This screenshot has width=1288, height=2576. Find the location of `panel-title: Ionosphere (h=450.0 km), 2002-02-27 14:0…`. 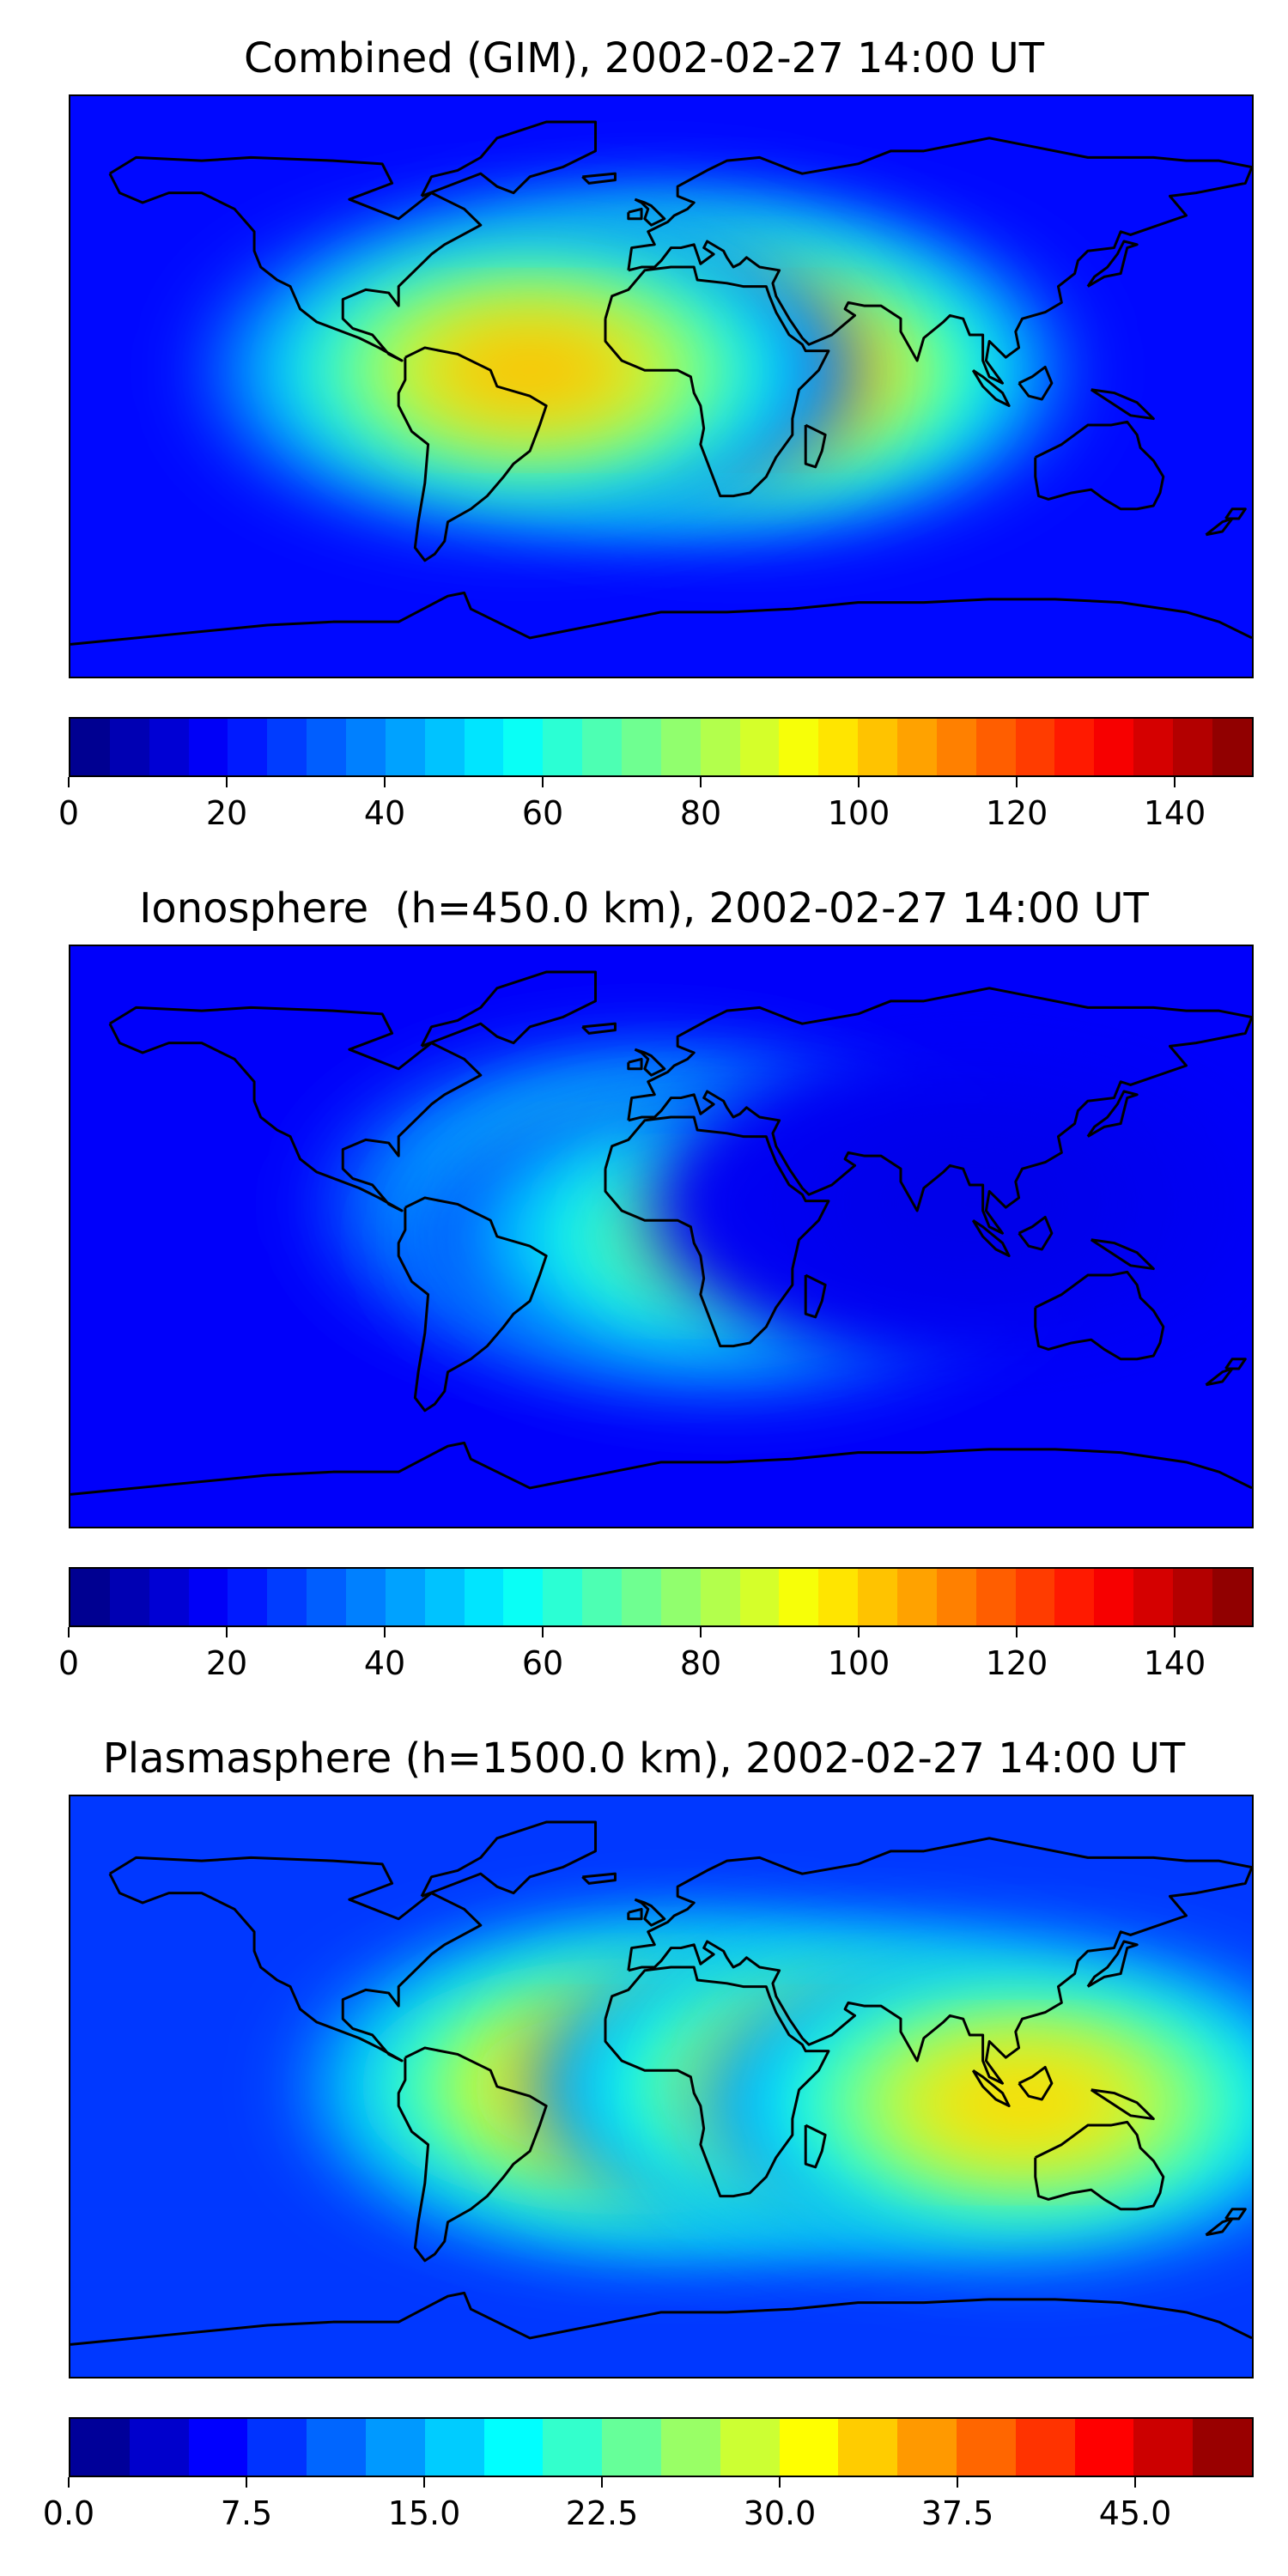

panel-title: Ionosphere (h=450.0 km), 2002-02-27 14:0… is located at coordinates (644, 908).